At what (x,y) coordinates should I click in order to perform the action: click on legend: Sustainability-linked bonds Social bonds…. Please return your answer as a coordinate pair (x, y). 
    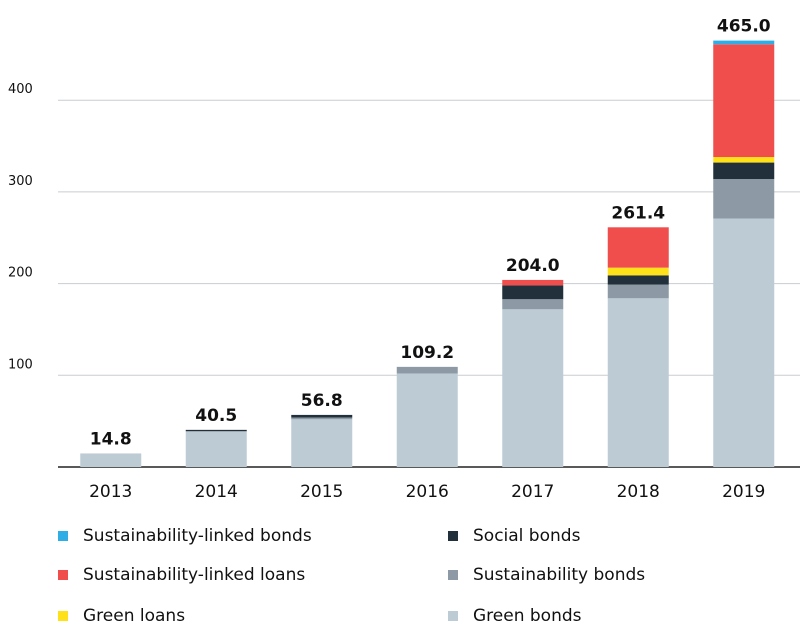
    Looking at the image, I should click on (418, 573).